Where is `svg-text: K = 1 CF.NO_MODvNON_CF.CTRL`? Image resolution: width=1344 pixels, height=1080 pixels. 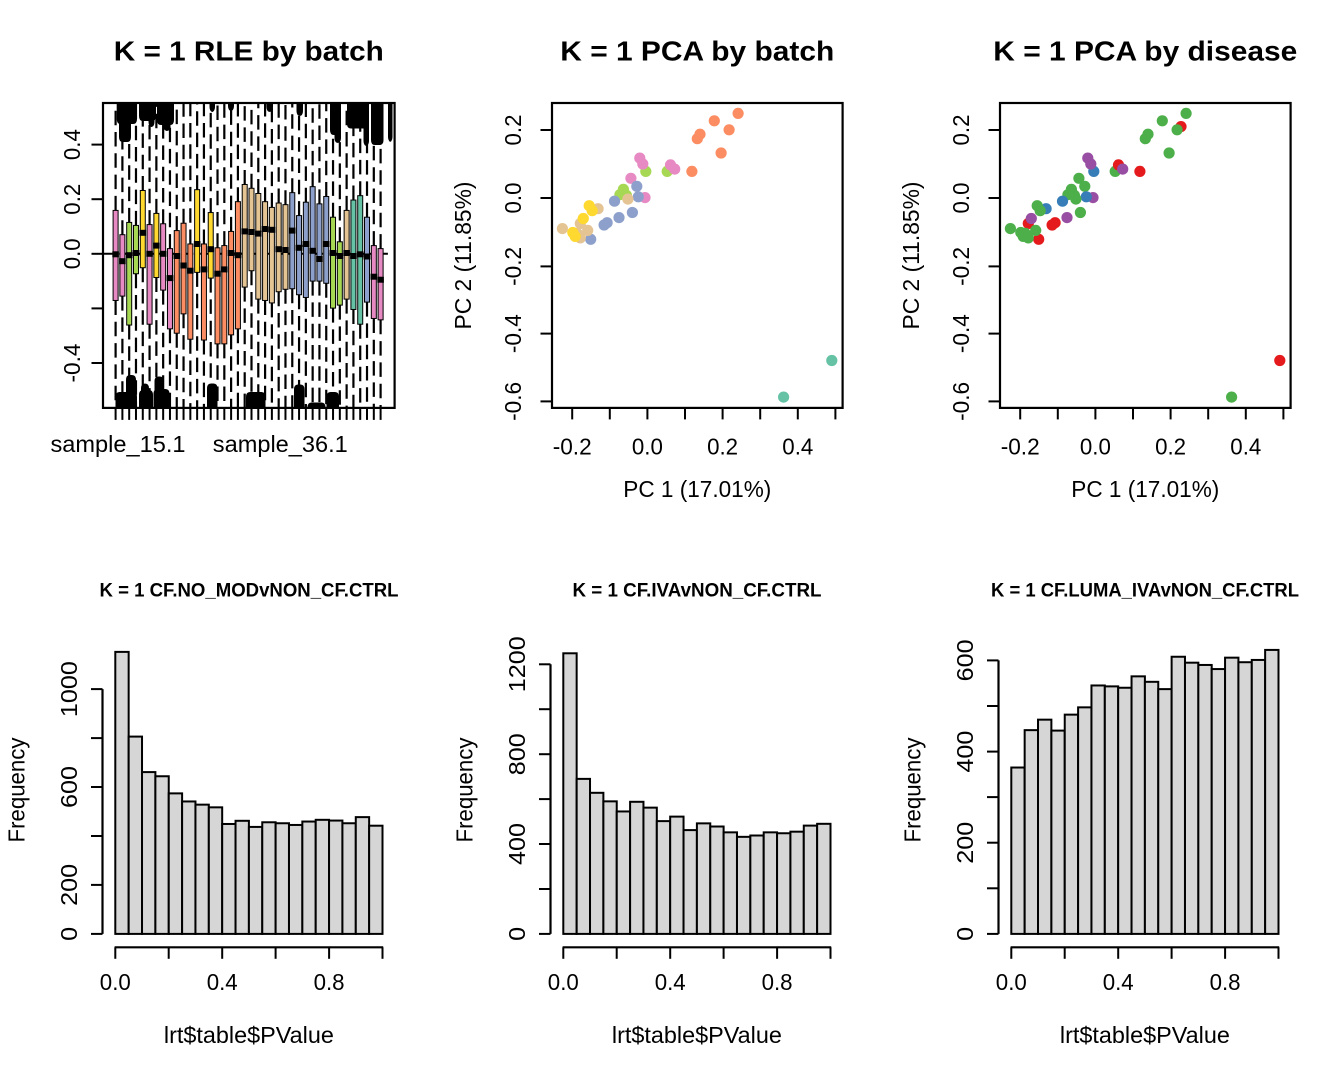 svg-text: K = 1 CF.NO_MODvNON_CF.CTRL is located at coordinates (249, 591).